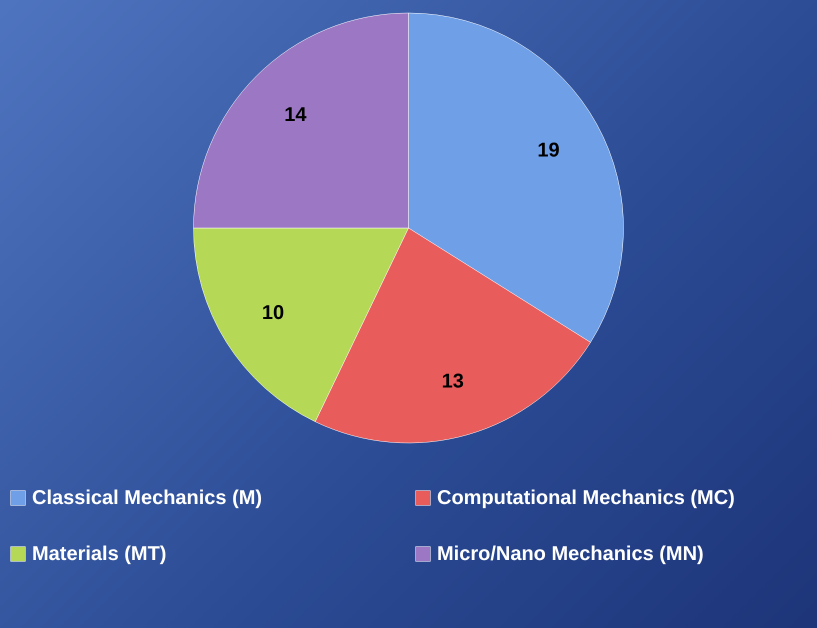 The height and width of the screenshot is (628, 817). I want to click on data-label: 19, so click(548, 151).